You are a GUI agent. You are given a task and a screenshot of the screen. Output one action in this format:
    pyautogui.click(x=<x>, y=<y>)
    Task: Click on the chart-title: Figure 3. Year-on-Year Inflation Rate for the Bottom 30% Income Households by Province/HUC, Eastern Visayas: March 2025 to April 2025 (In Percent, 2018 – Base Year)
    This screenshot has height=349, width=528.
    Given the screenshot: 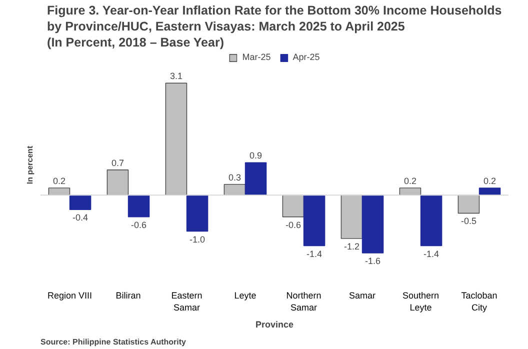 What is the action you would take?
    pyautogui.click(x=274, y=26)
    